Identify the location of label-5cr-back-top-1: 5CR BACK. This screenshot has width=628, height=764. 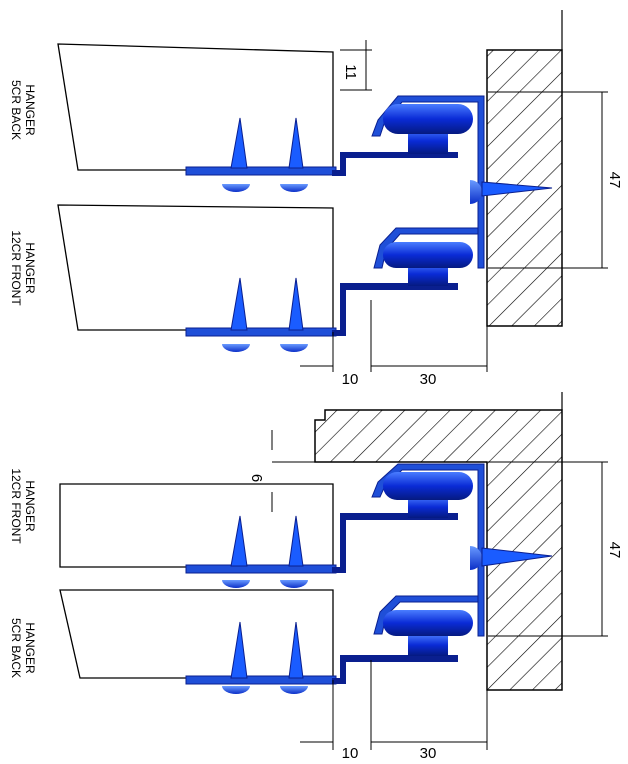
(16, 110).